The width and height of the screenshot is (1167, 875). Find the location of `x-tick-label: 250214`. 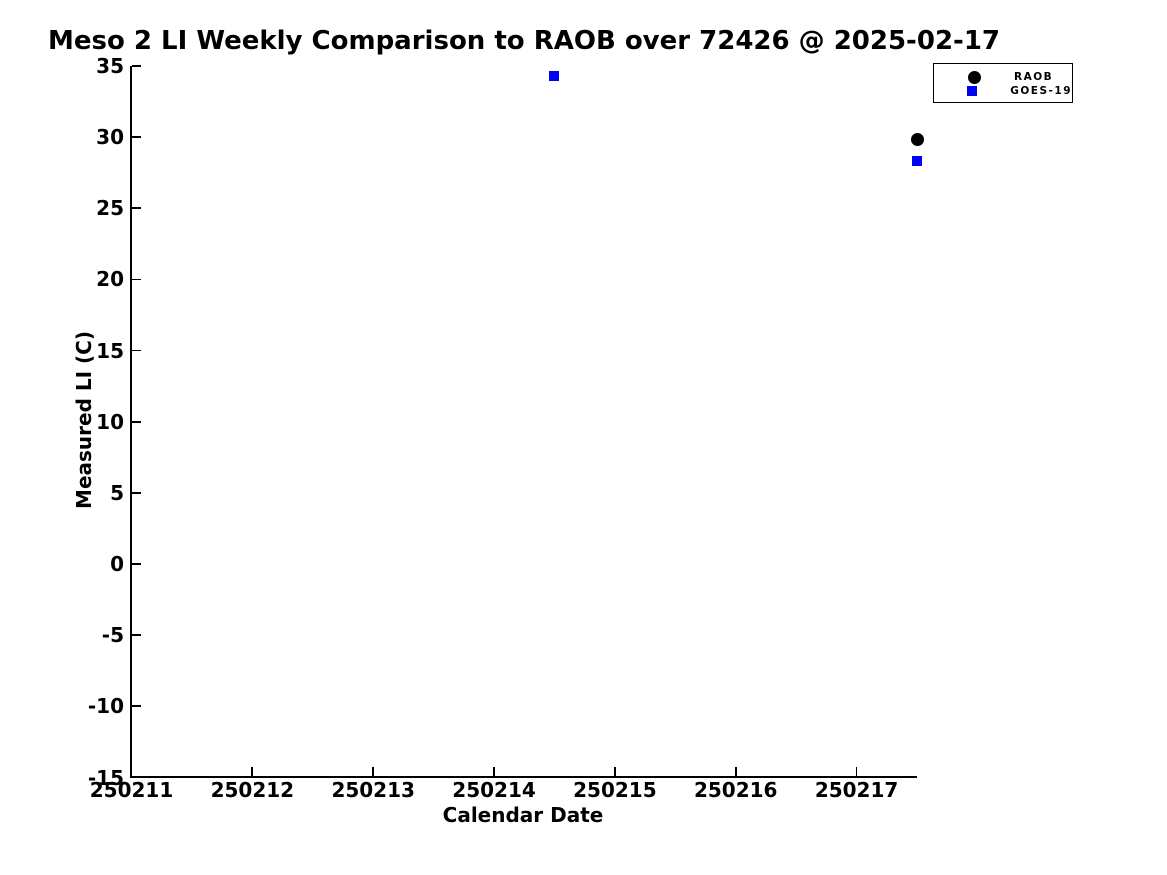

x-tick-label: 250214 is located at coordinates (494, 790).